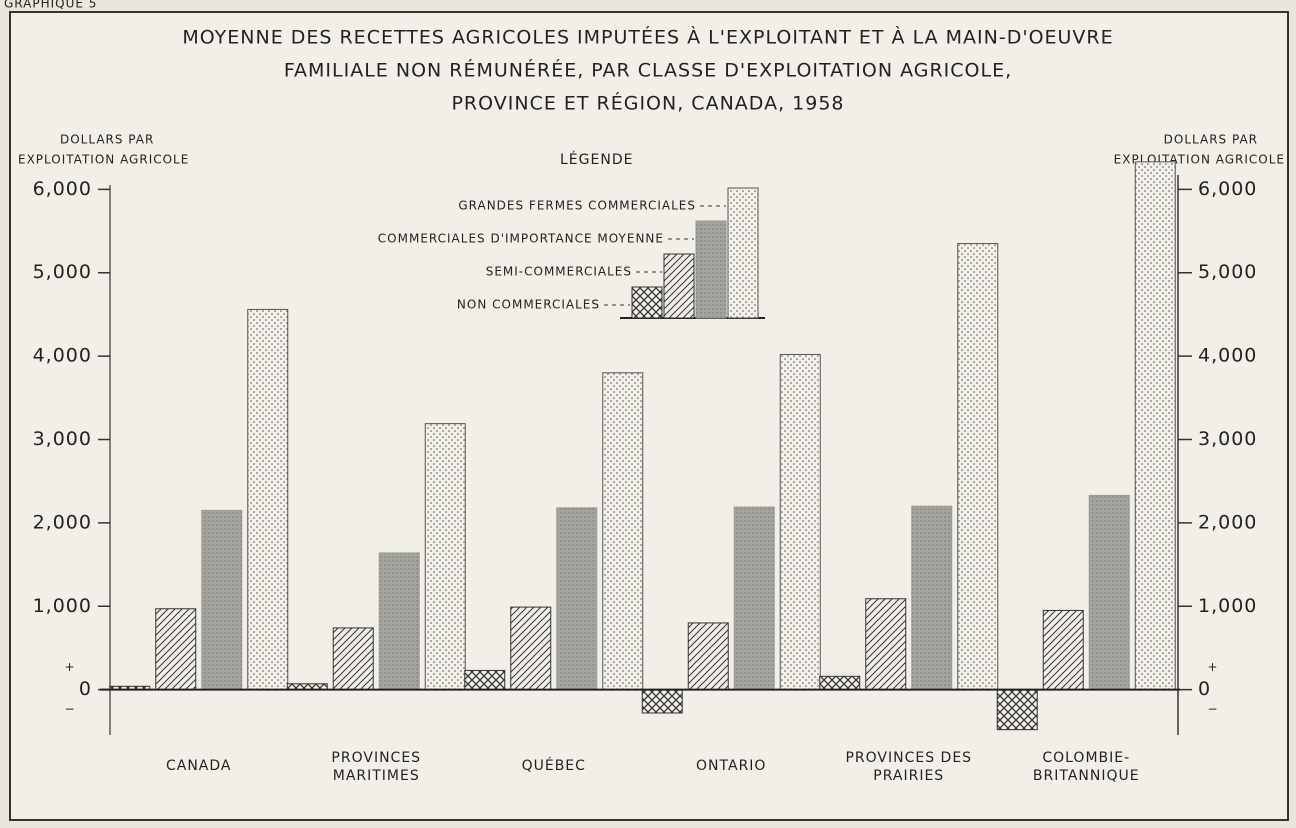 The width and height of the screenshot is (1296, 828). I want to click on y2-tick-label: 4,000, so click(1227, 356).